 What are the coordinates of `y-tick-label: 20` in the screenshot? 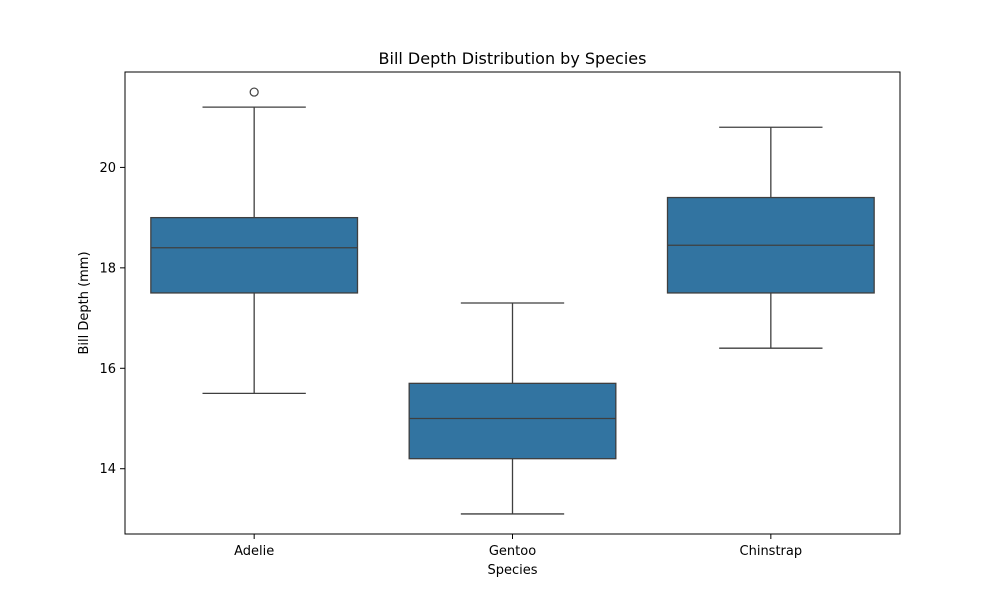 It's located at (107, 168).